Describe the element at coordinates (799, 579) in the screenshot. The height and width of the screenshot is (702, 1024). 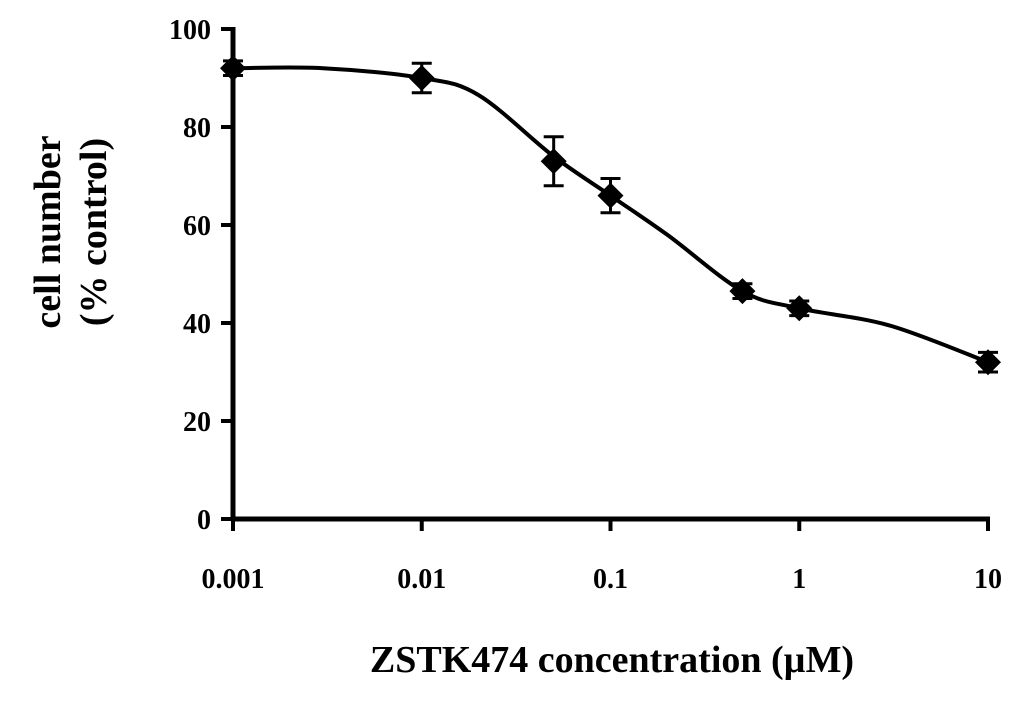
I see `x-tick-label: 1` at that location.